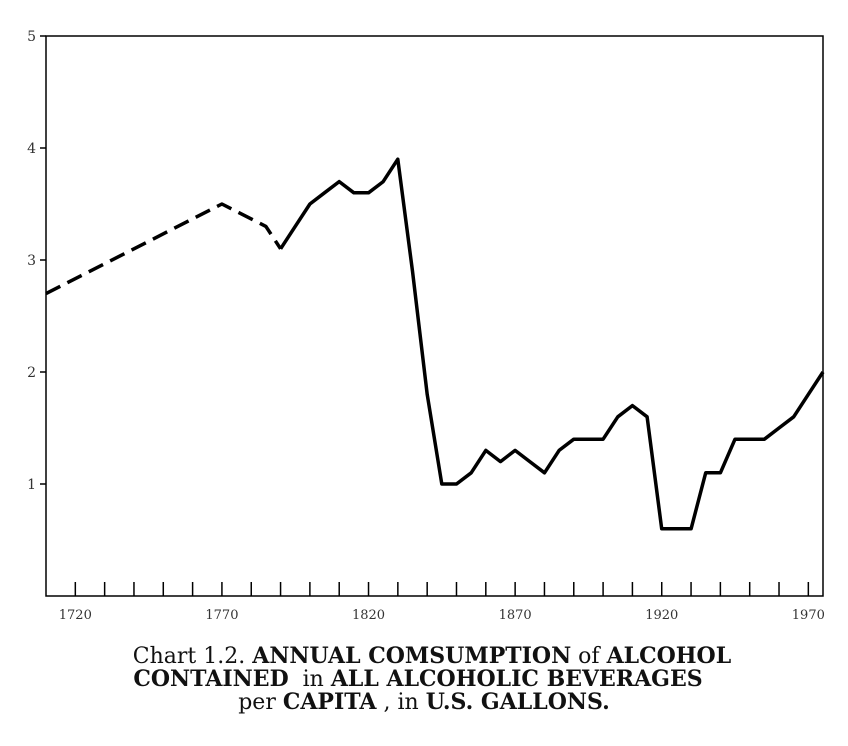 The image size is (848, 746). What do you see at coordinates (31, 485) in the screenshot?
I see `y-tick-label: 1` at bounding box center [31, 485].